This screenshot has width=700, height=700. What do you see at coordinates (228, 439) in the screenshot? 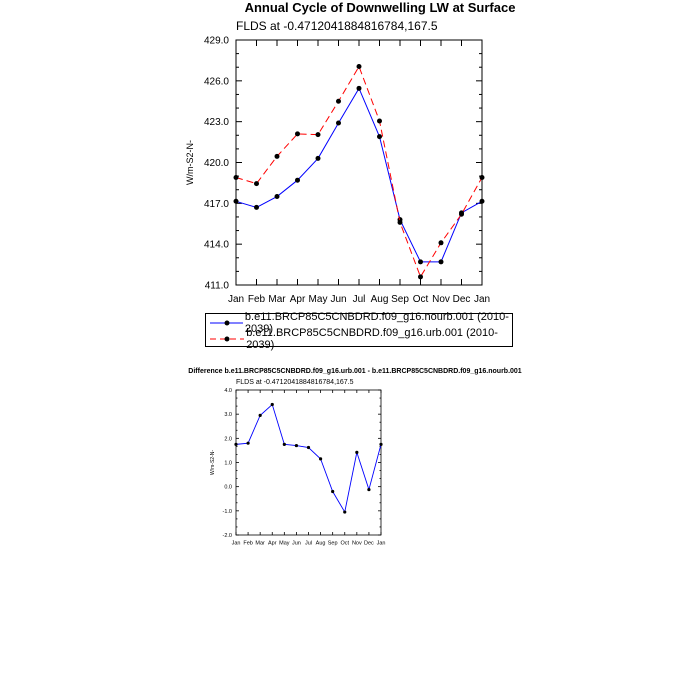
I see `diff-ytick-label: 2.0` at bounding box center [228, 439].